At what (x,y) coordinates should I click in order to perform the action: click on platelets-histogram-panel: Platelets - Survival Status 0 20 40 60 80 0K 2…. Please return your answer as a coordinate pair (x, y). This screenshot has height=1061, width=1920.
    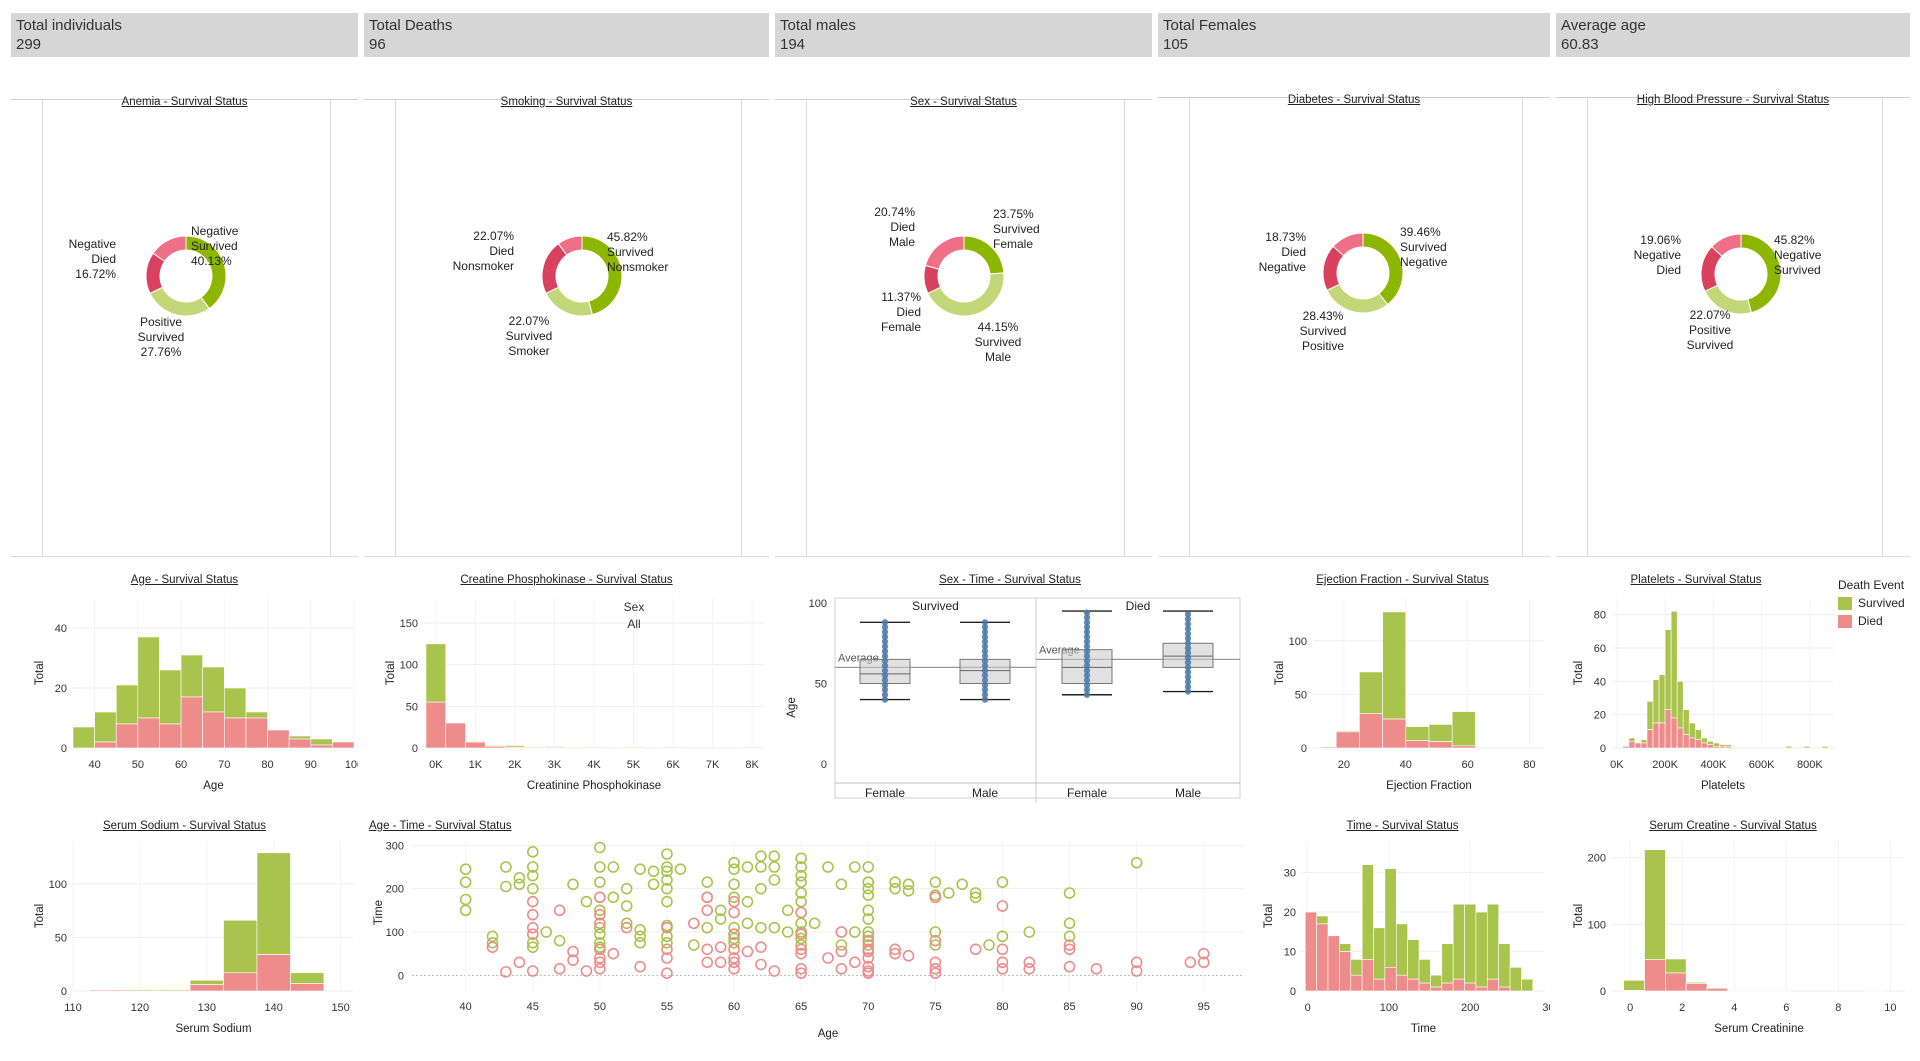
    Looking at the image, I should click on (1696, 688).